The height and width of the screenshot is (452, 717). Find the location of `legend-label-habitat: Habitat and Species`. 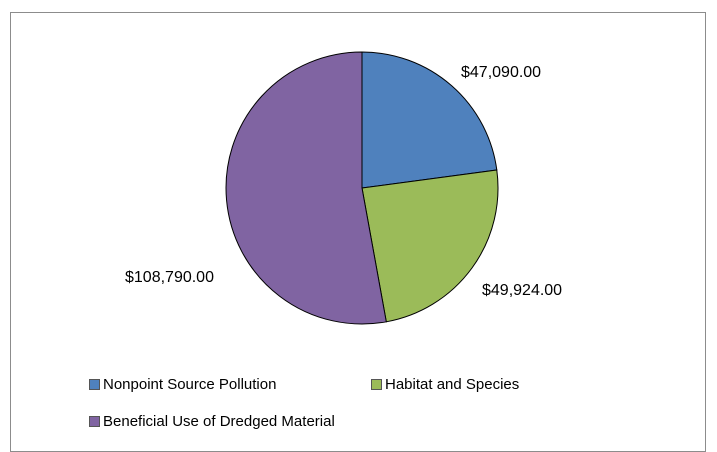

legend-label-habitat: Habitat and Species is located at coordinates (452, 384).